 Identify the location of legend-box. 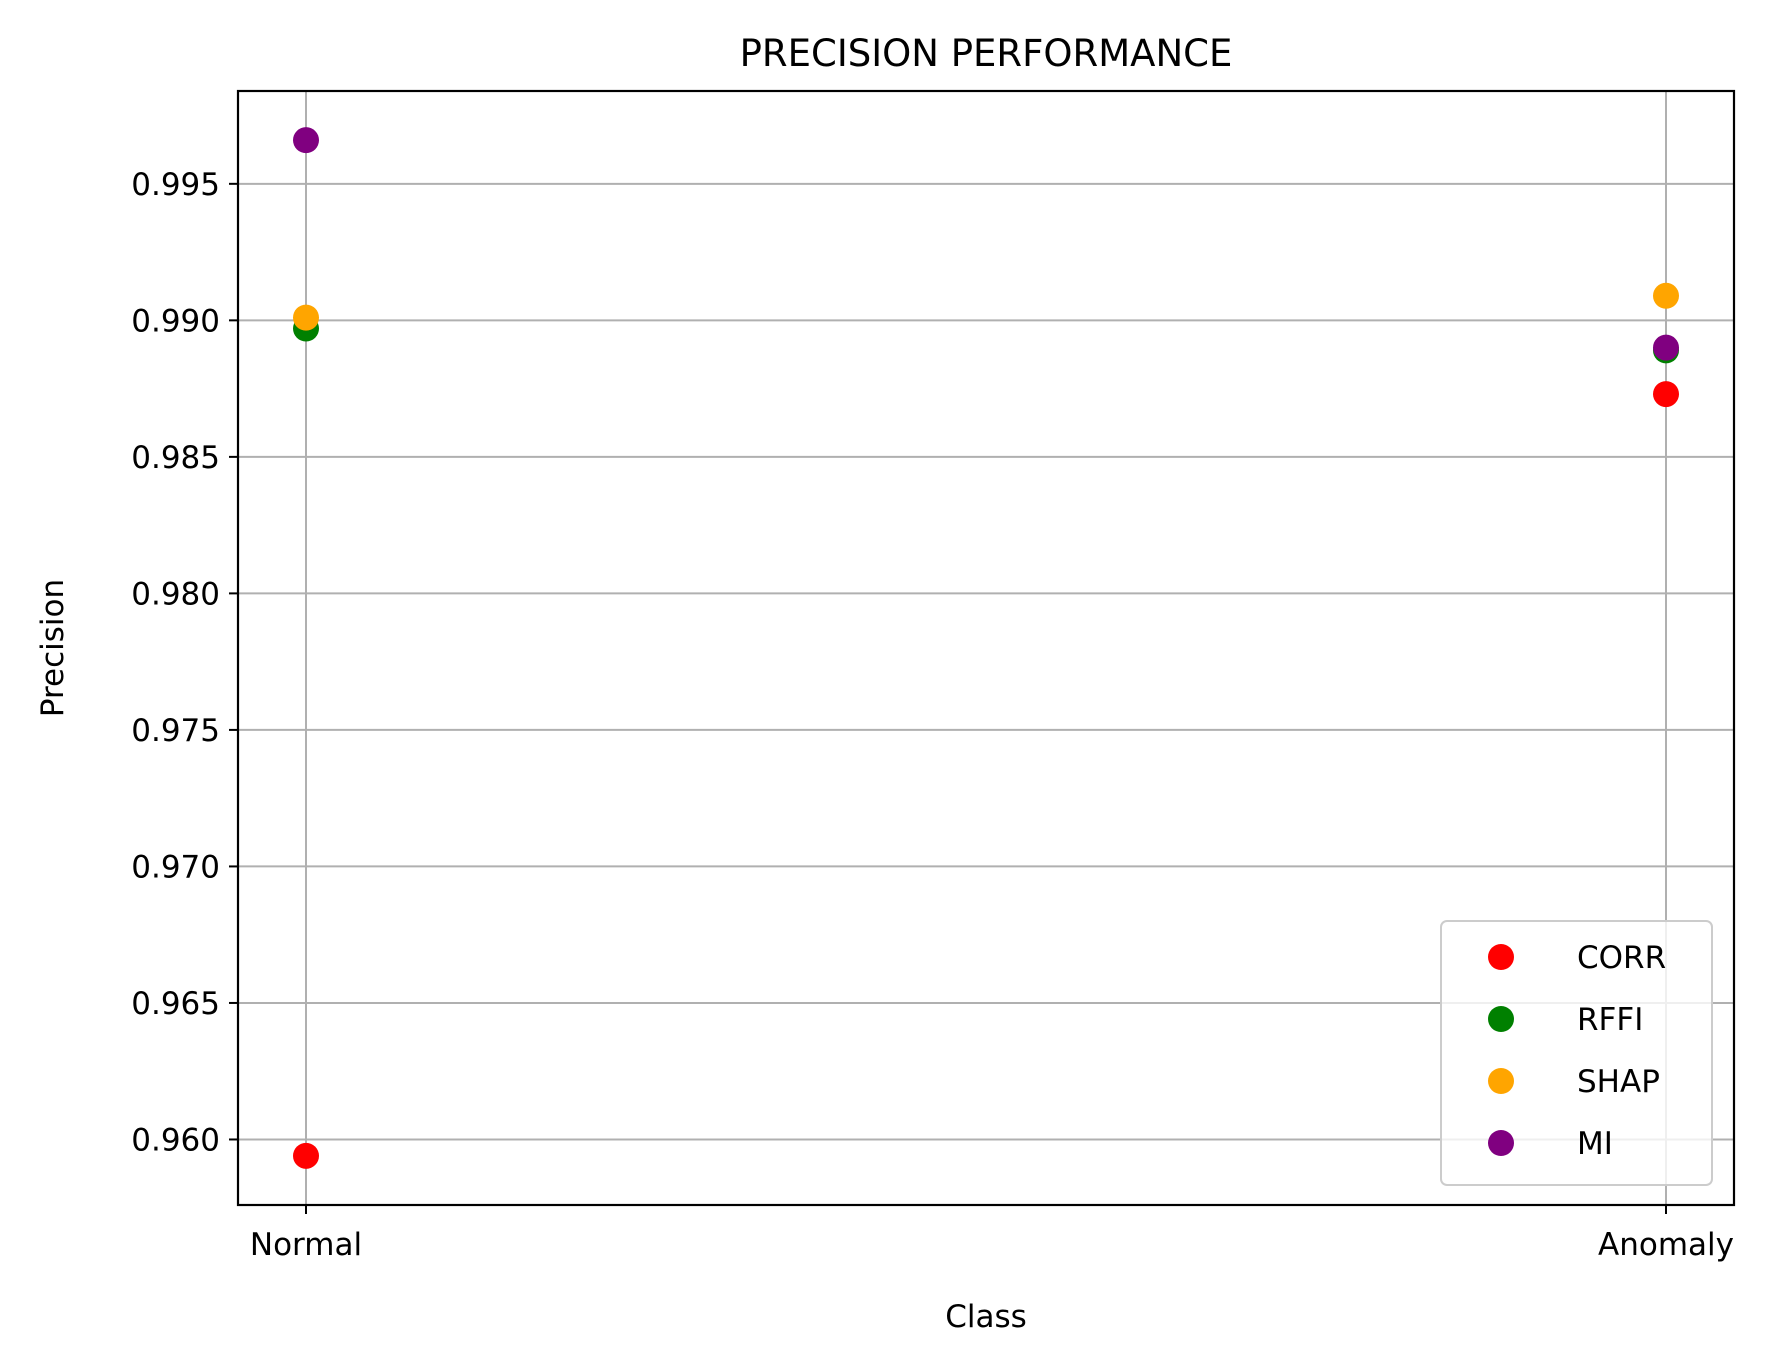
(1576, 1053).